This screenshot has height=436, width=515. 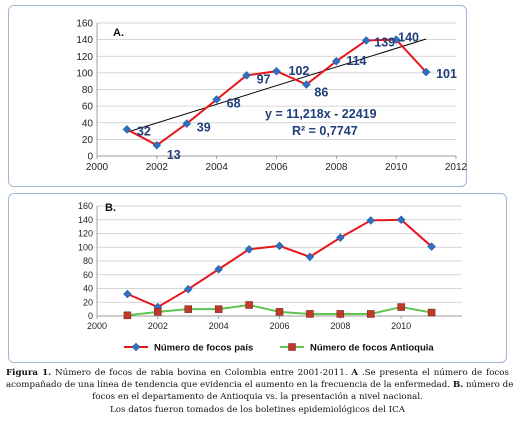 What do you see at coordinates (321, 93) in the screenshot?
I see `data-label: 86` at bounding box center [321, 93].